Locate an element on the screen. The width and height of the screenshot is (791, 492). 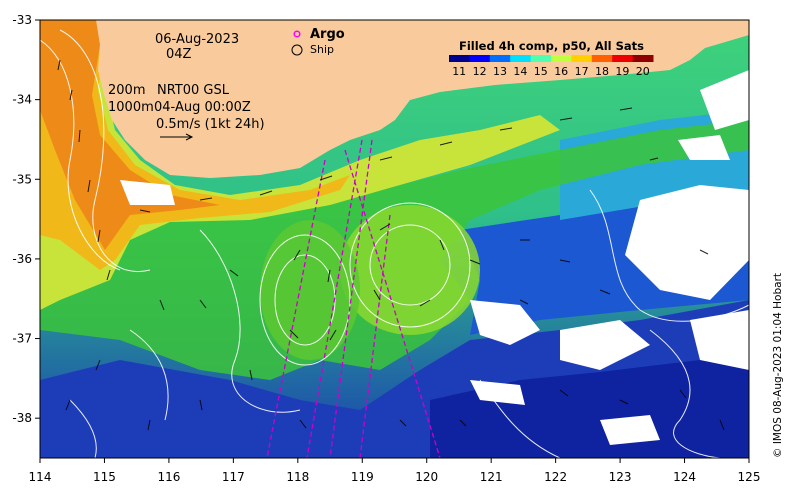
lon-axis: 114 115 116 117 118 119 120 121 122 123 124 125 is located at coordinates (395, 471).